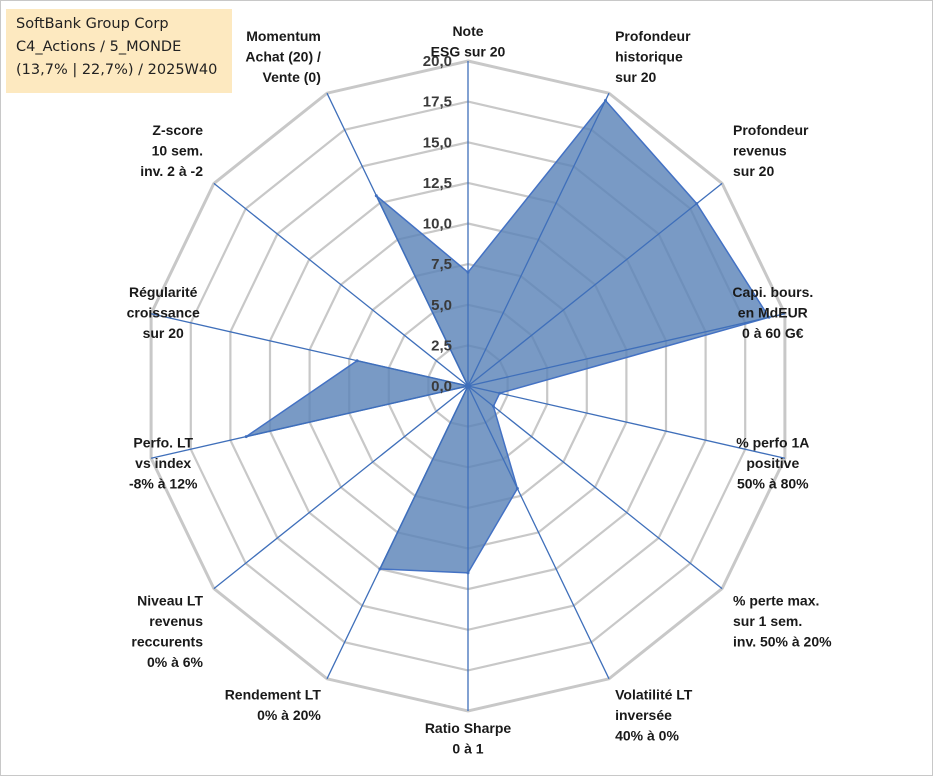  What do you see at coordinates (441, 305) in the screenshot?
I see `tick-label: 5,0` at bounding box center [441, 305].